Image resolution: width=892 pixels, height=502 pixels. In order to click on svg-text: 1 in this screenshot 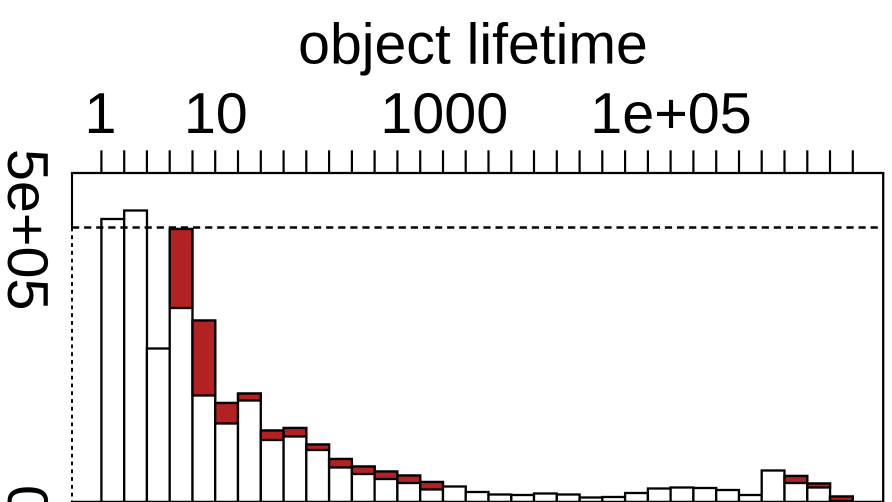, I will do `click(101, 114)`.